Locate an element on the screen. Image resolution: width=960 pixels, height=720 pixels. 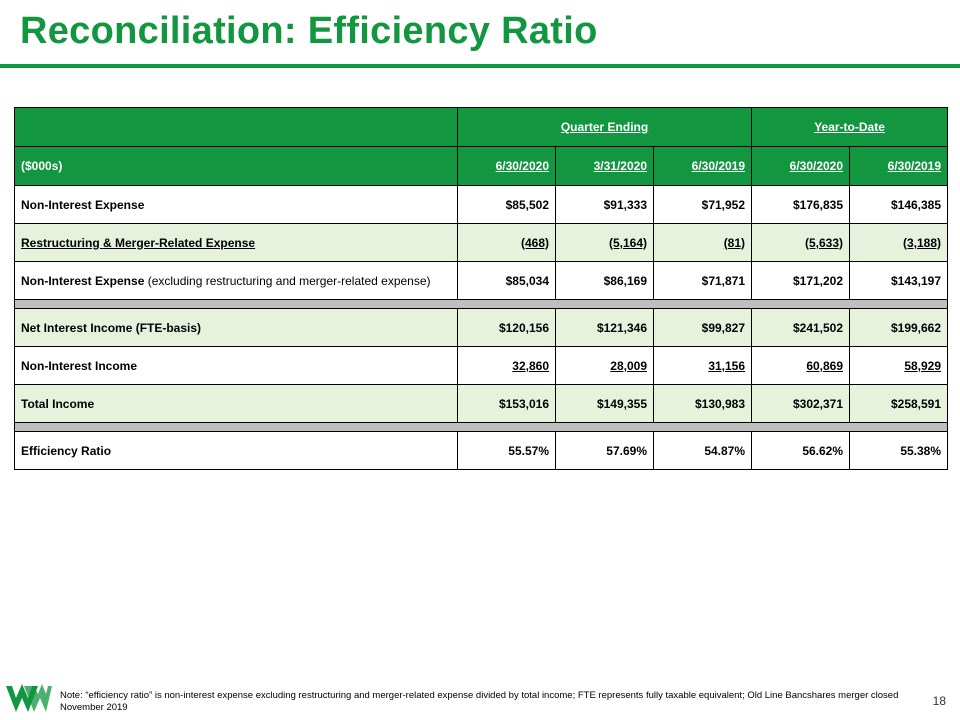
row-label: Non-Interest Expense is located at coordinates (236, 204).